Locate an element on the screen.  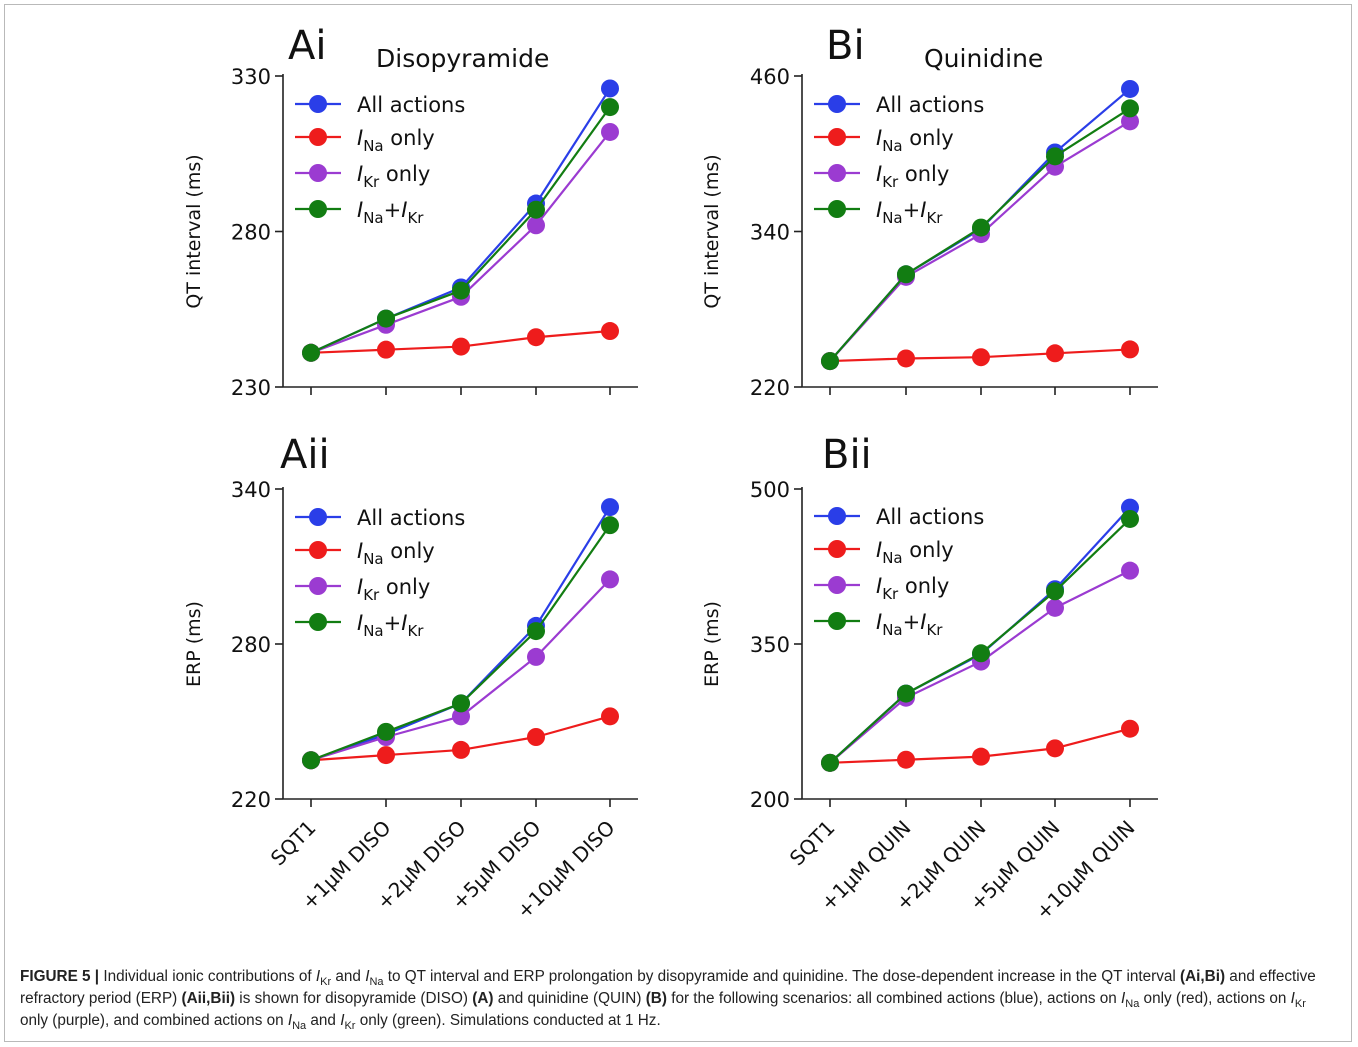
caption-text: and quinidine (QUIN) is located at coordinates (569, 998).